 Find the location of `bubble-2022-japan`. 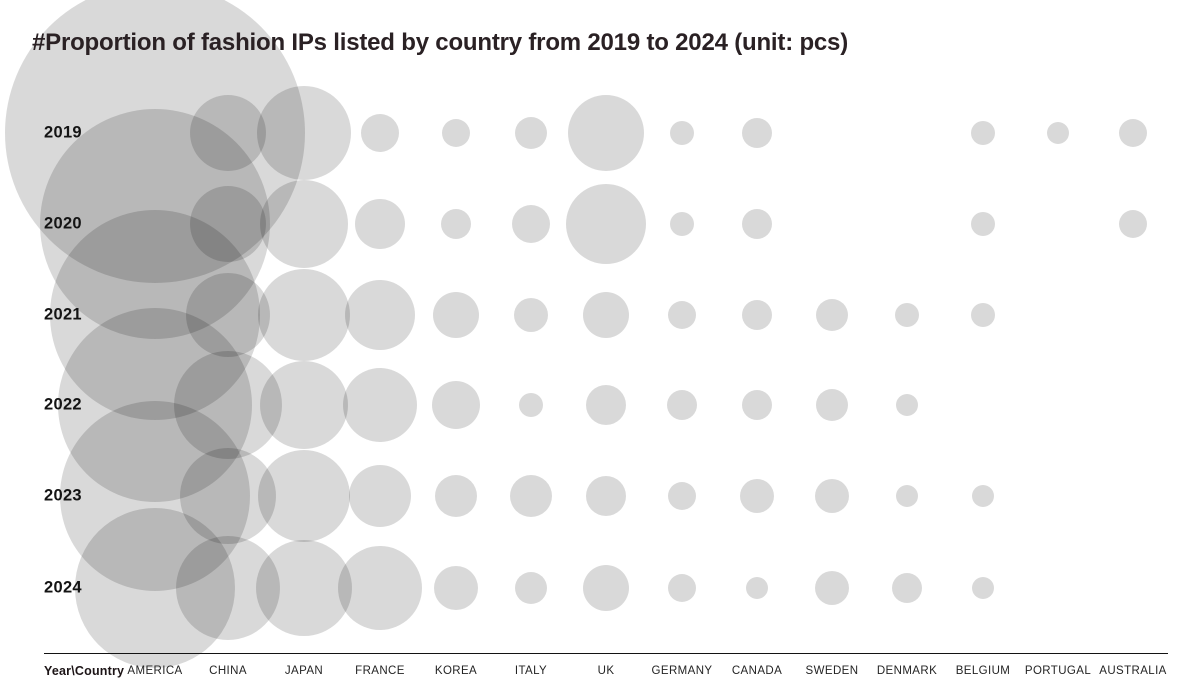

bubble-2022-japan is located at coordinates (304, 405).